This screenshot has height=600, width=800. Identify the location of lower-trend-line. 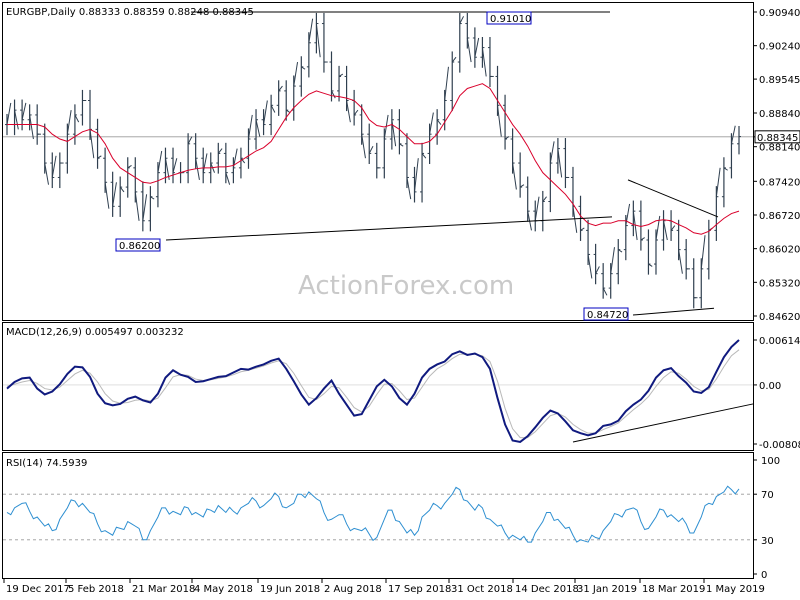
(389, 228).